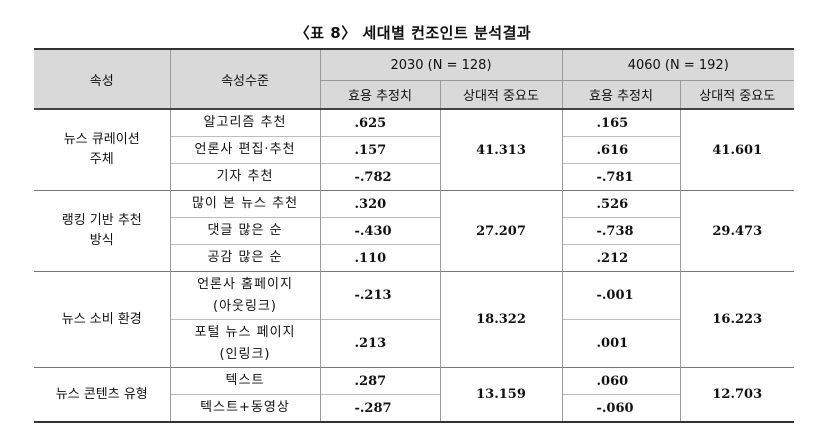  I want to click on attribute-level-cell: 포털 뉴스 페이지 (인링크), so click(244, 343).